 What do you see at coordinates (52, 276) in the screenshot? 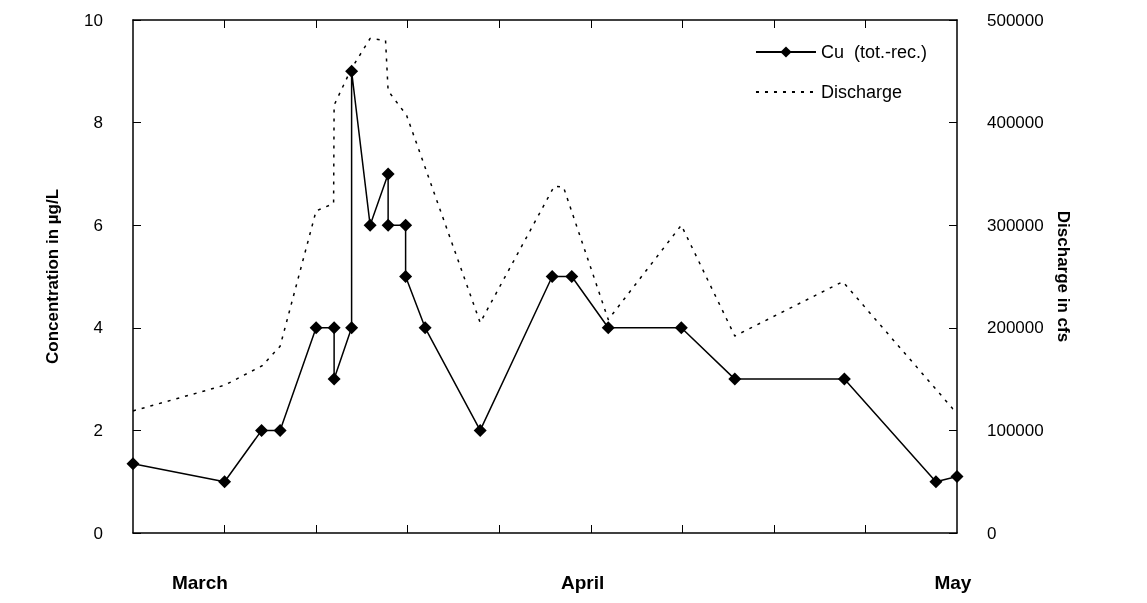
I see `y-axis-title: Concentration in µg/L` at bounding box center [52, 276].